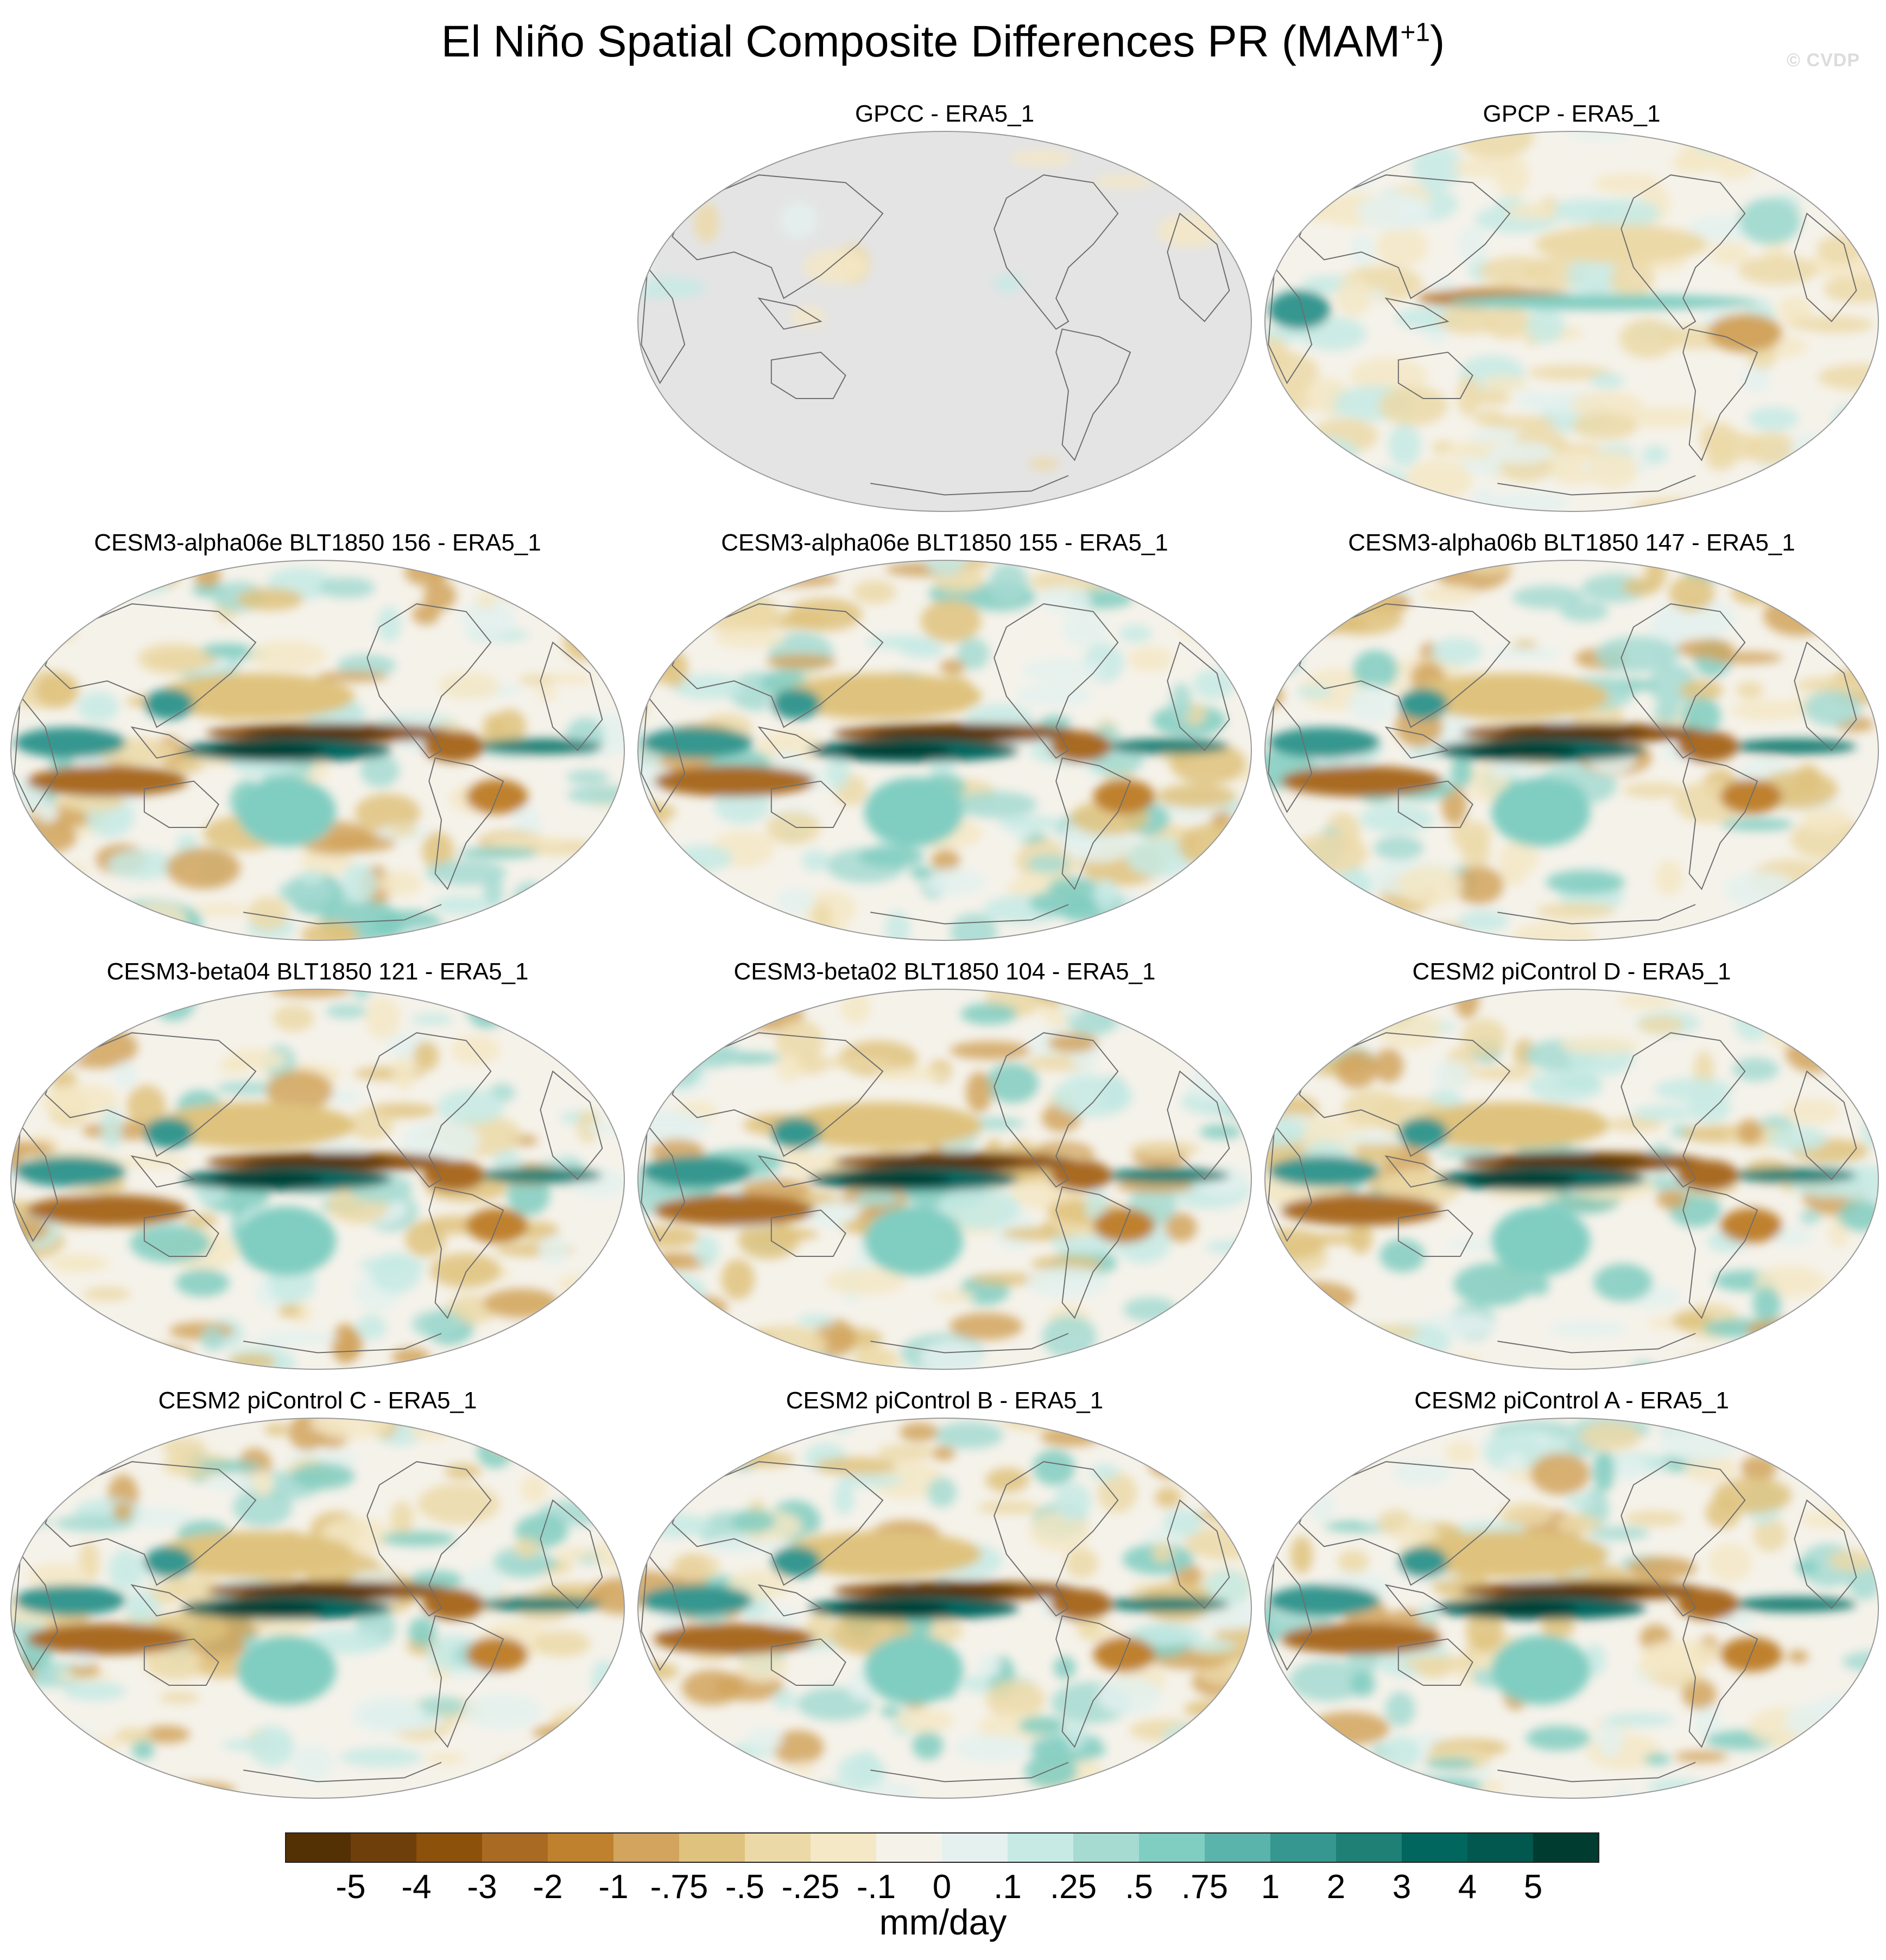 The height and width of the screenshot is (1960, 1886). I want to click on map-border, so click(317, 1609).